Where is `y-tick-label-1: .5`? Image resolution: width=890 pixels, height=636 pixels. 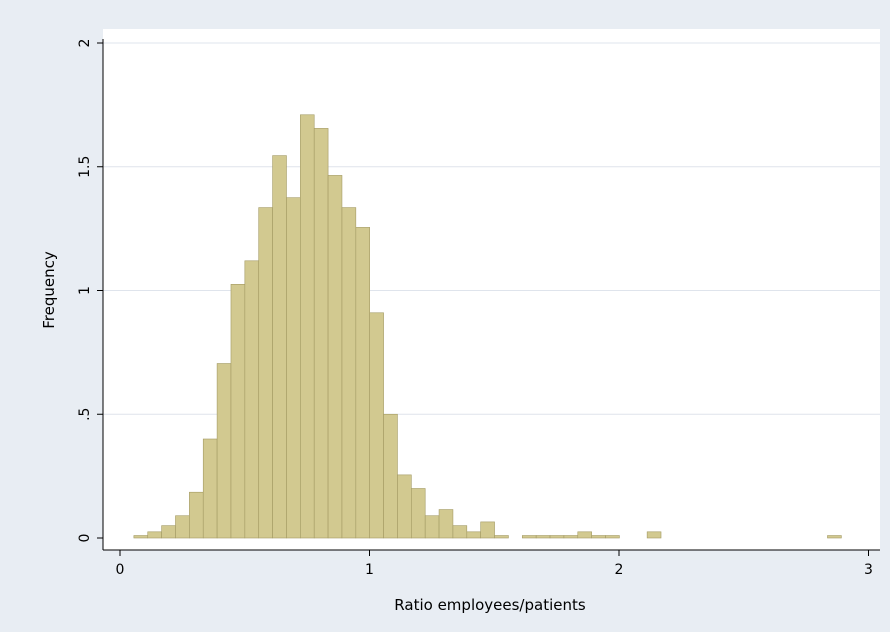 y-tick-label-1: .5 is located at coordinates (85, 414).